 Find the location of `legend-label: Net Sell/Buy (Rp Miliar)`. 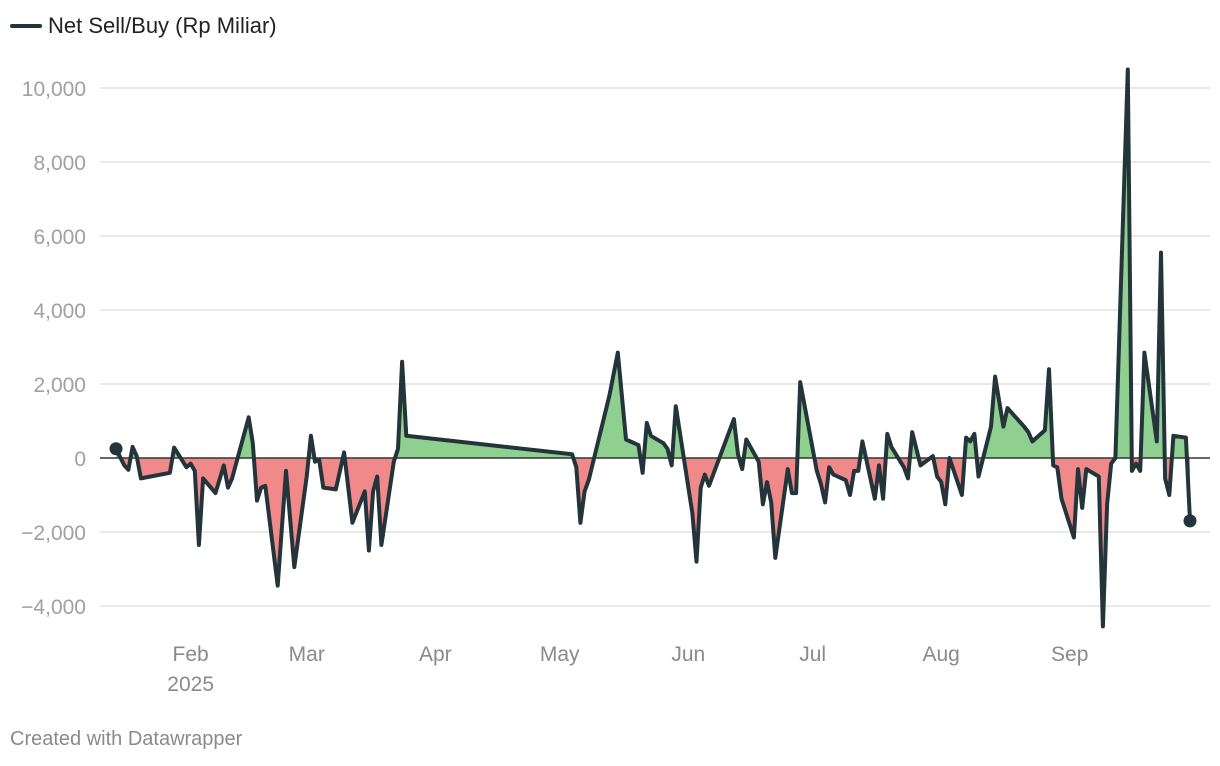

legend-label: Net Sell/Buy (Rp Miliar) is located at coordinates (162, 25).